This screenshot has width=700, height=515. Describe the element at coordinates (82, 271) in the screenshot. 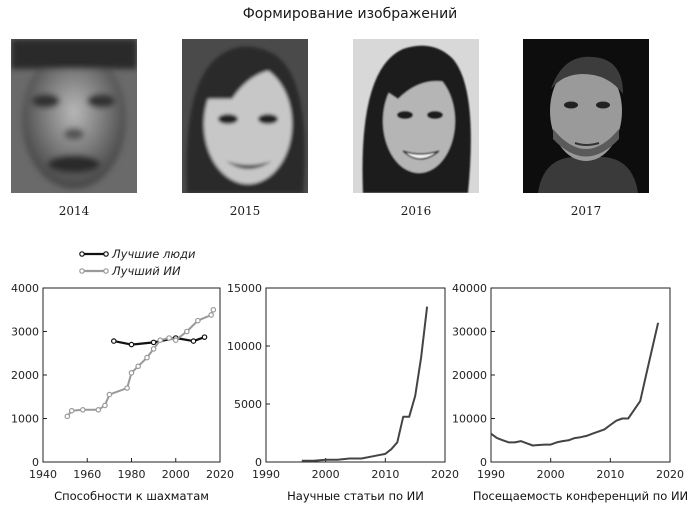

I see `legend-1-marker-left` at that location.